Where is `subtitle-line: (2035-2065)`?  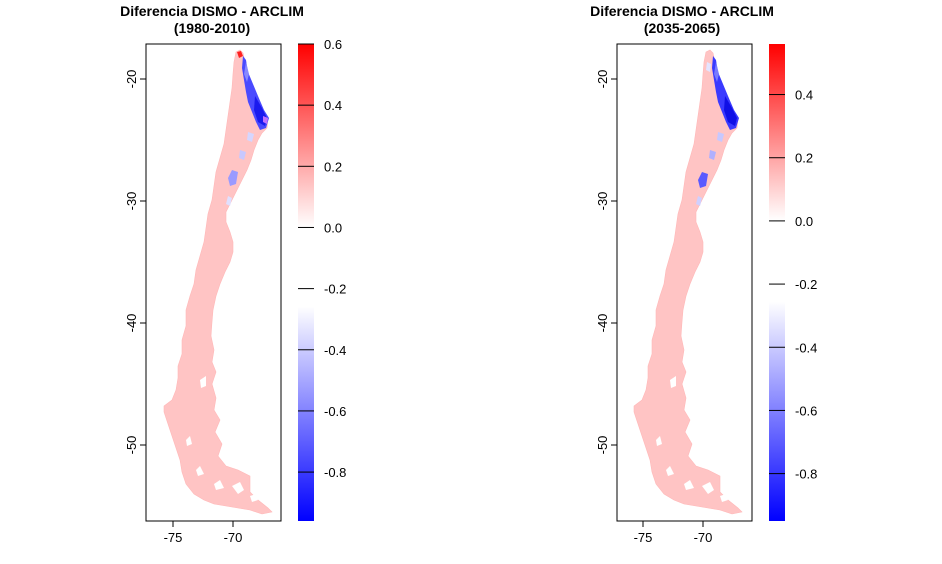 subtitle-line: (2035-2065) is located at coordinates (682, 28).